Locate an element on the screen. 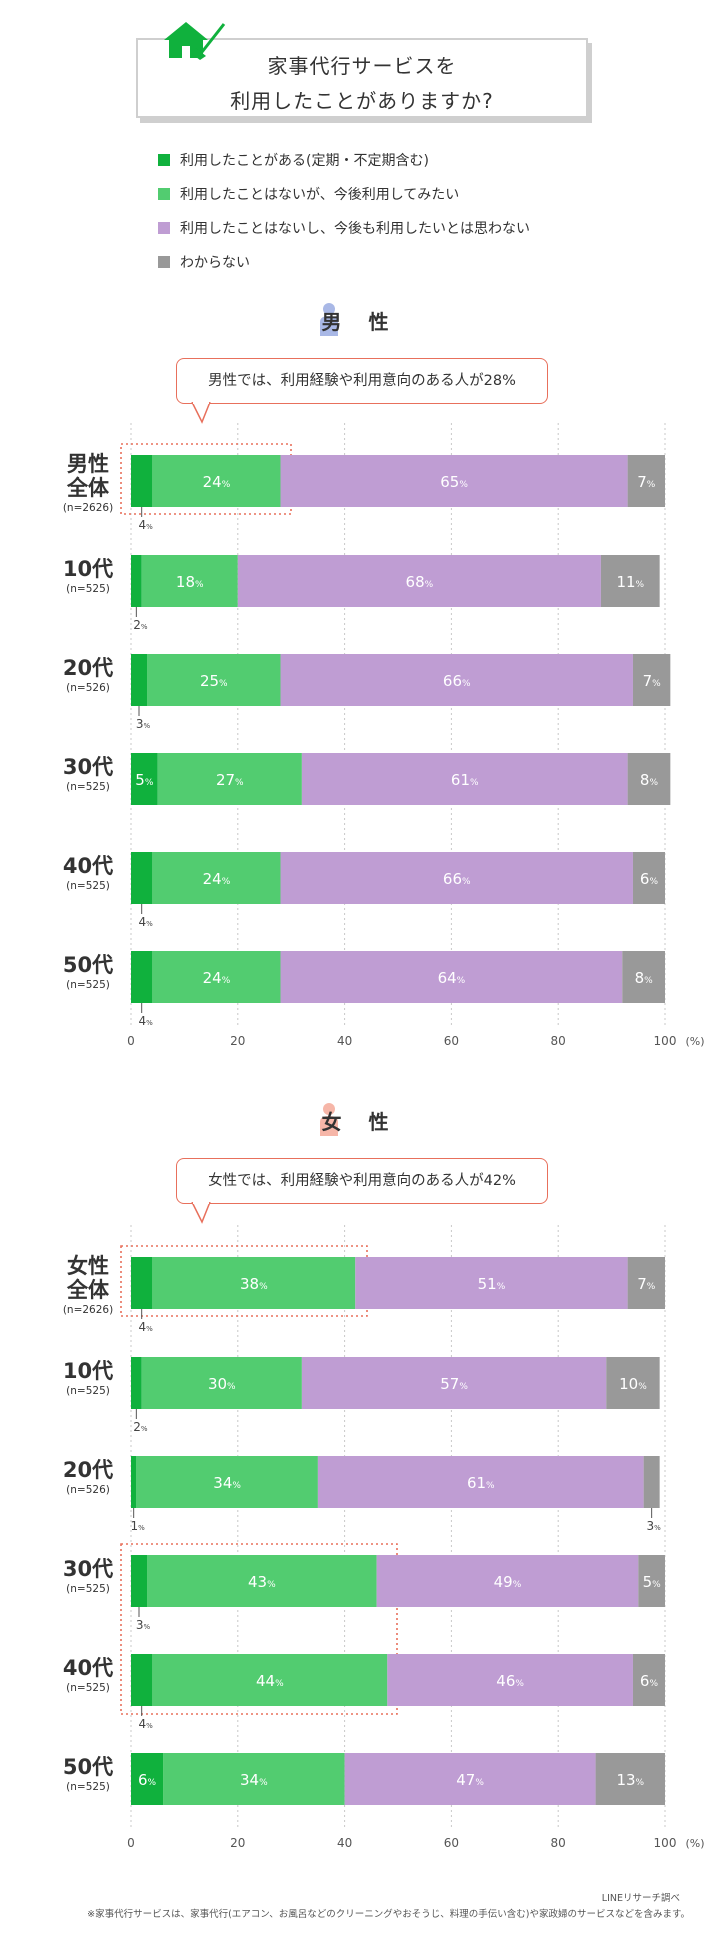 This screenshot has height=1948, width=720. legend-item-no: 利用したことはないし、今後も利用したいとは思わない is located at coordinates (344, 228).